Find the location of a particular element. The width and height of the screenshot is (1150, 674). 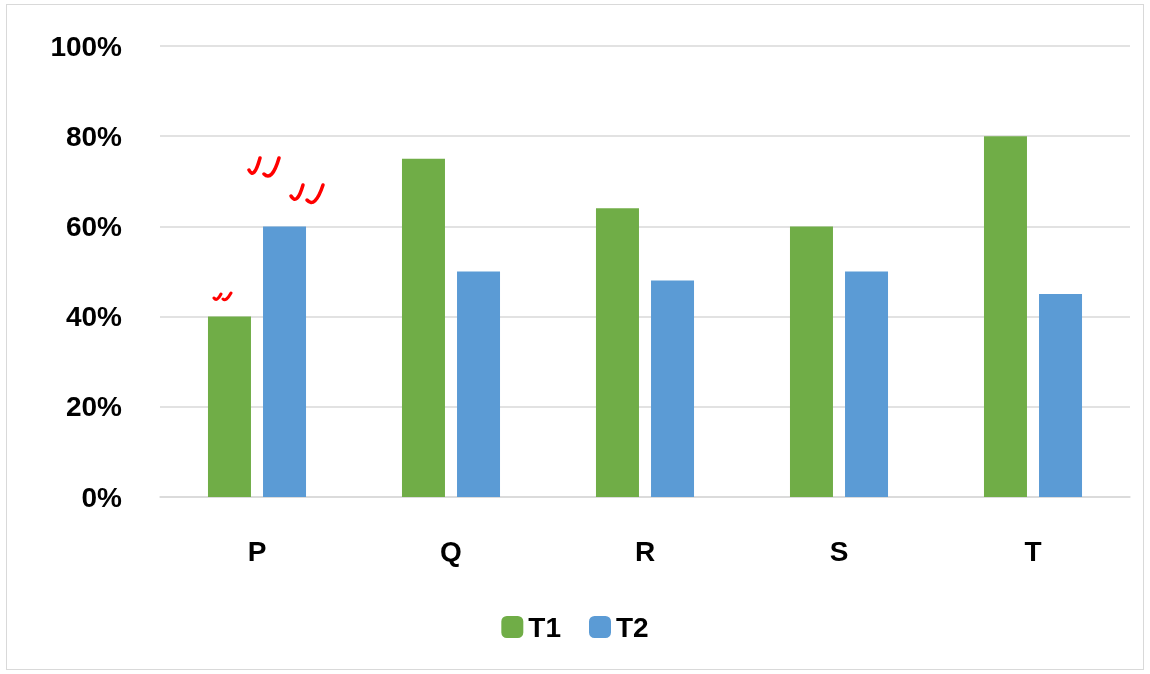

y-tick-label: 60% is located at coordinates (94, 226).